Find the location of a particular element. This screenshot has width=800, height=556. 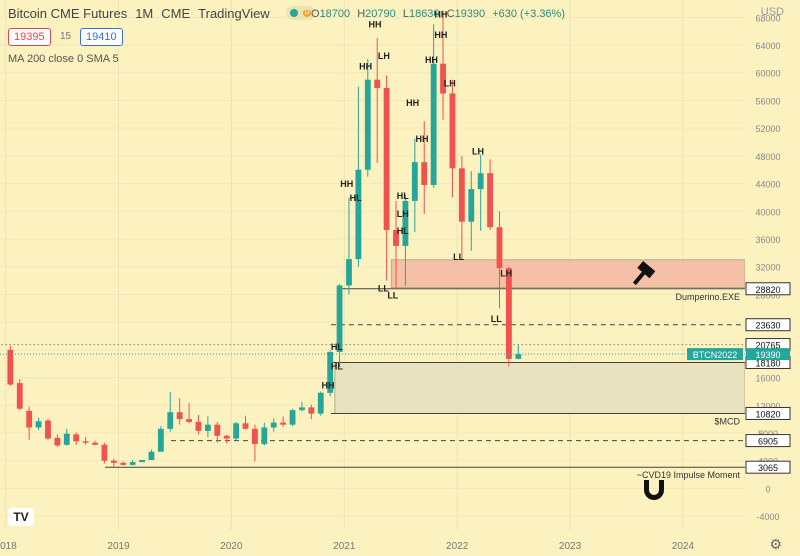

level-badge-label: 28820 is located at coordinates (767, 290).